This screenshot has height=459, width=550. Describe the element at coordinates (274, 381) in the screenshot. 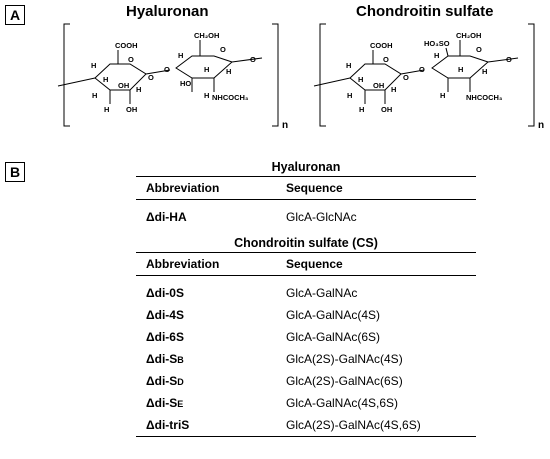

I see `table-row: Δdi-SD GlcA(2S)-GalNAc(6S)` at that location.